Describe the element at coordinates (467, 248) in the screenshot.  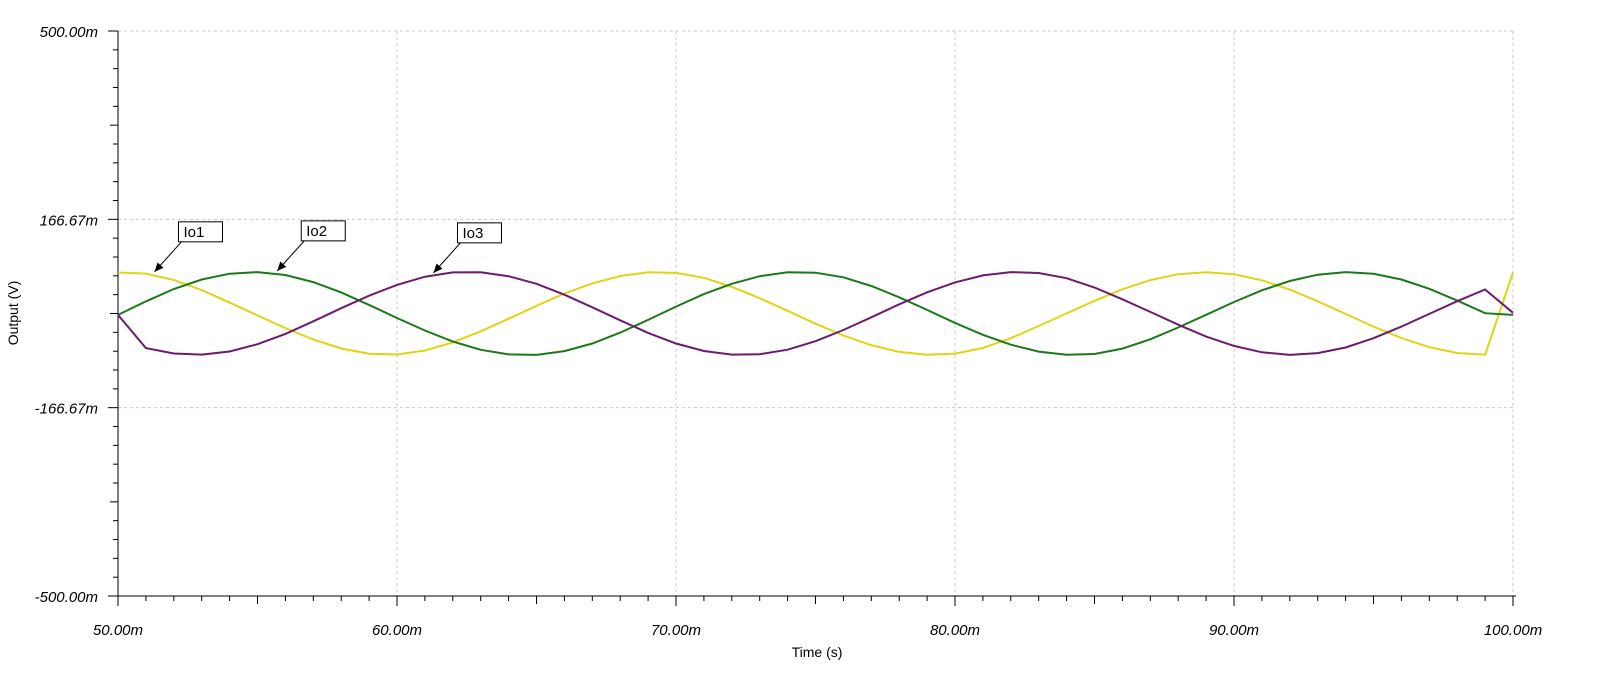
I see `series-callout-io3: Io3` at that location.